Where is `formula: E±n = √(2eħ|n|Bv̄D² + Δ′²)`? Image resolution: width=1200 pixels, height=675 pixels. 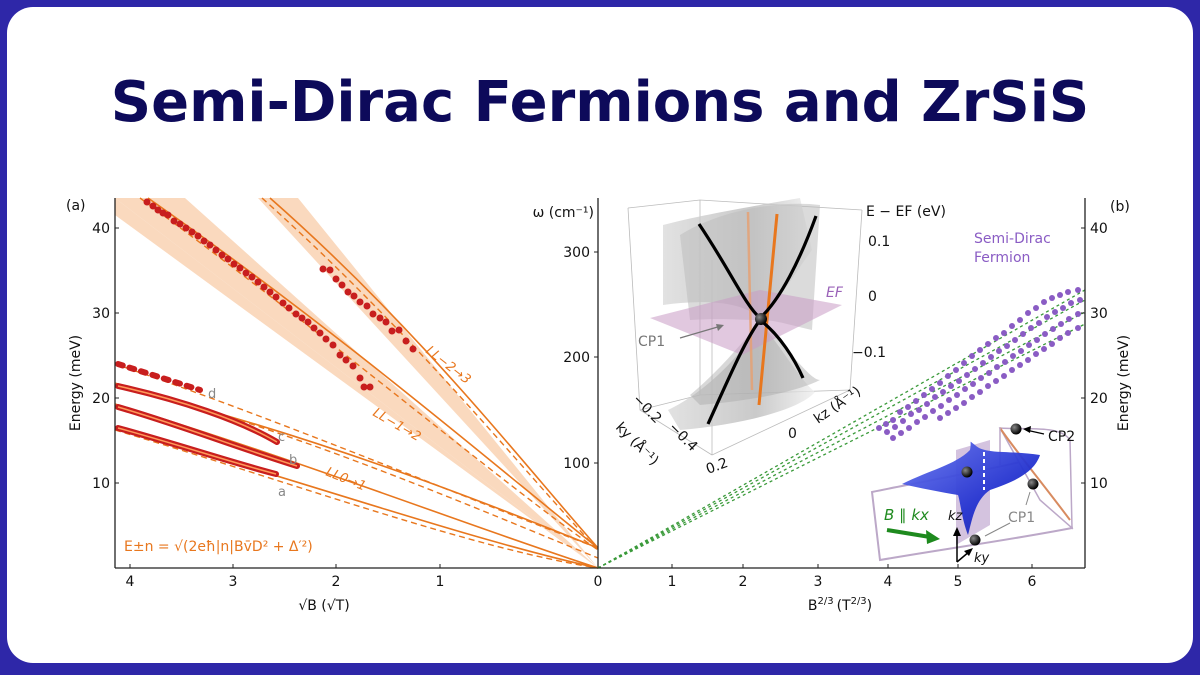 formula: E±n = √(2eħ|n|Bv̄D² + Δ′²) is located at coordinates (218, 547).